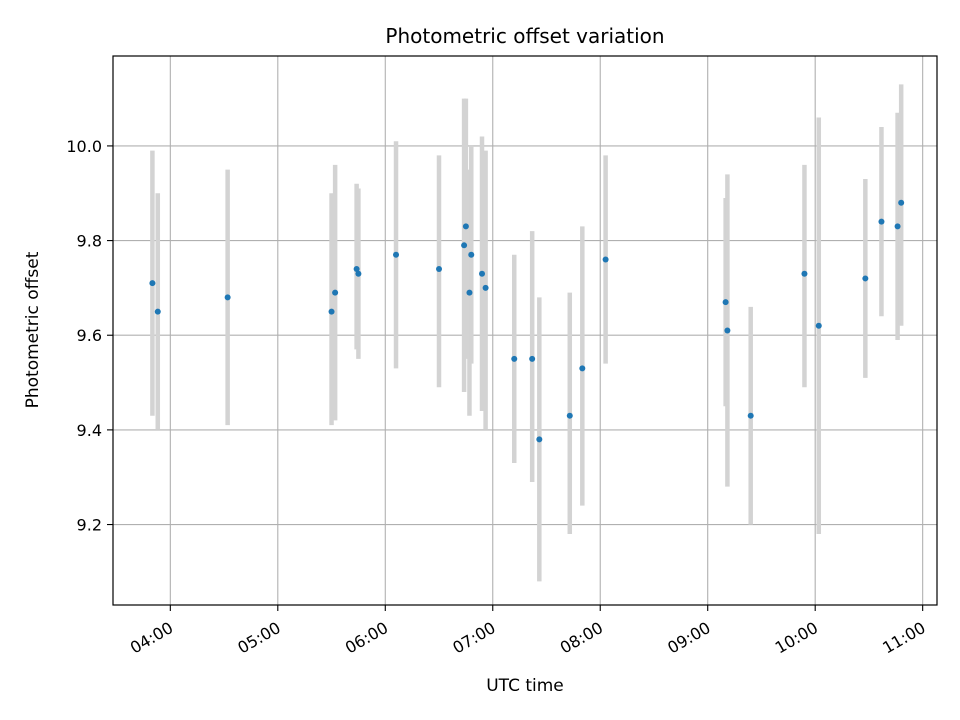  Describe the element at coordinates (84, 146) in the screenshot. I see `y-tick-label: 10.0` at that location.